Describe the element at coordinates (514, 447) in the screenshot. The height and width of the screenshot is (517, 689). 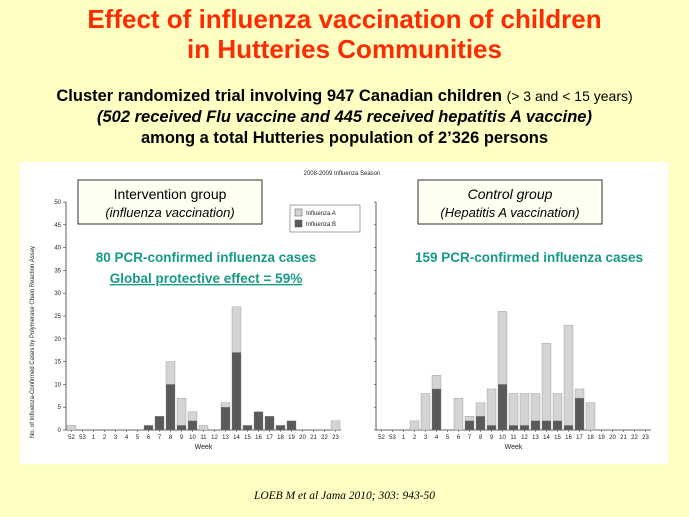
I see `control-x-axis-label: Week` at that location.